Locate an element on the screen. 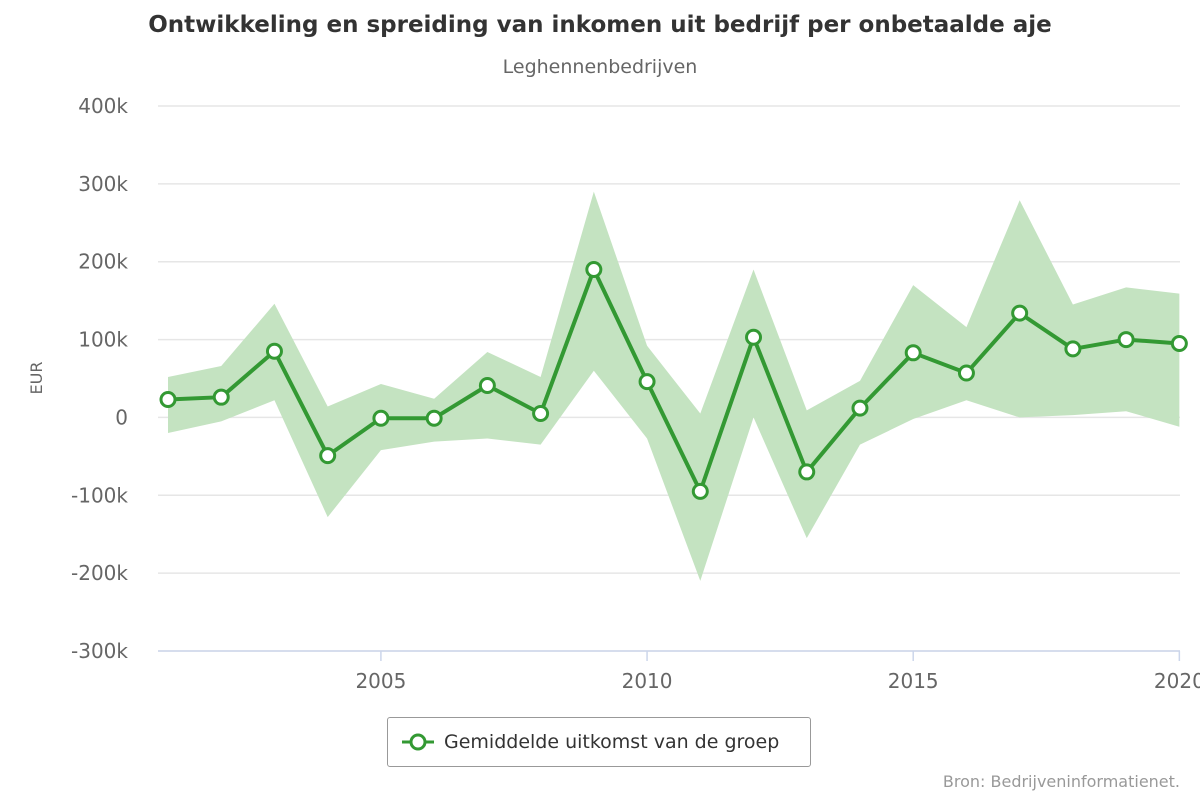 This screenshot has height=800, width=1200. x-tick-label: 2005 is located at coordinates (380, 681).